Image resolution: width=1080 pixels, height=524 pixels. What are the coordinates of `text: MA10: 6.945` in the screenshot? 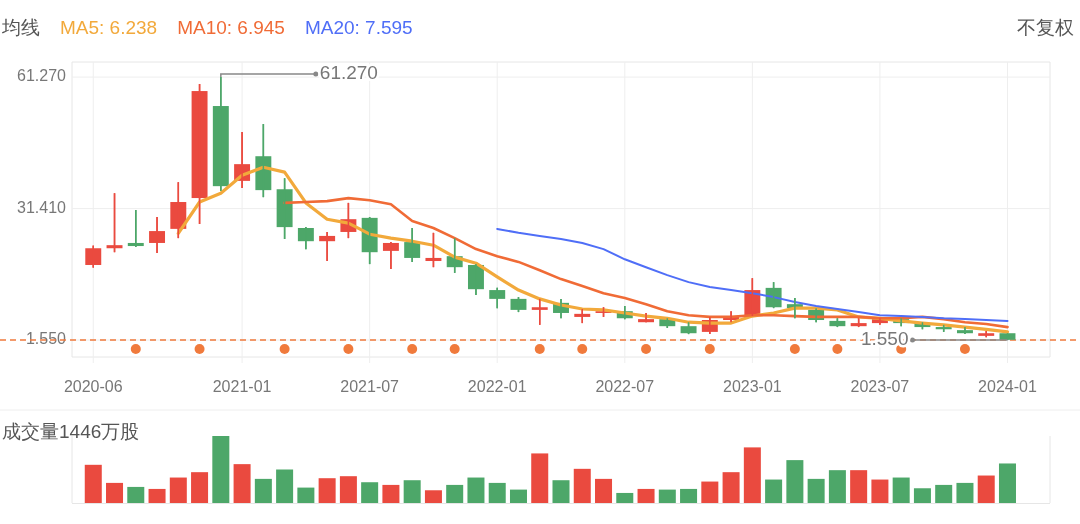 It's located at (231, 27).